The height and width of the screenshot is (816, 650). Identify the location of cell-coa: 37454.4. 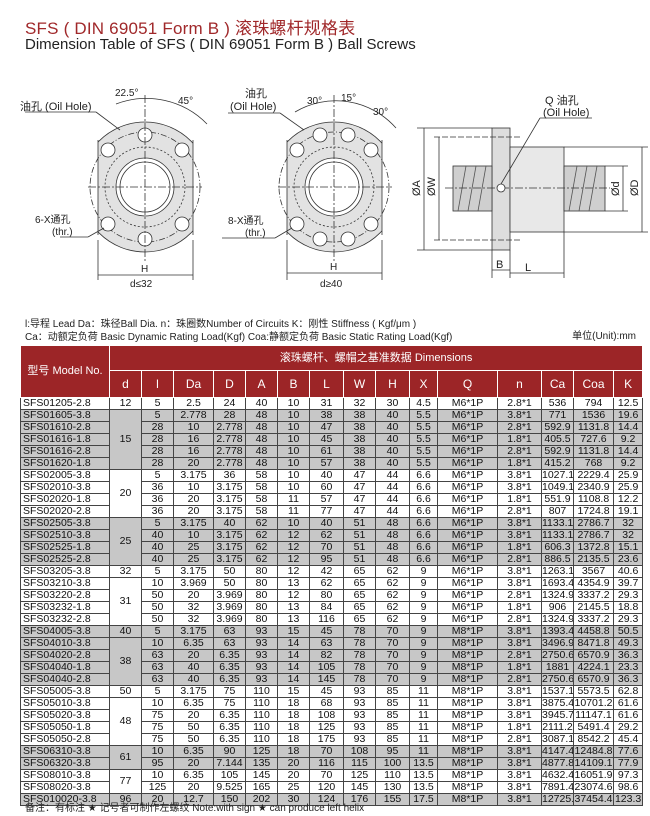
(593, 799).